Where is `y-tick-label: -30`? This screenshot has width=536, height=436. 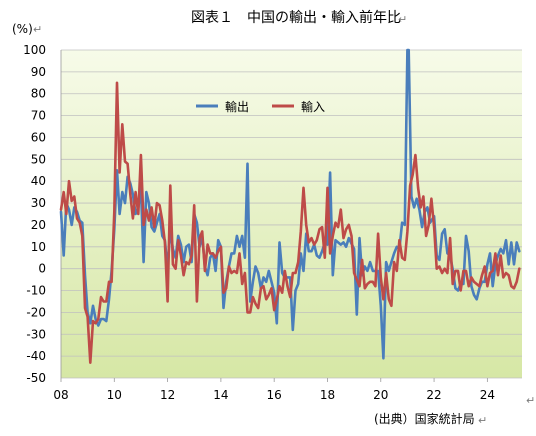
y-tick-label: -30 is located at coordinates (36, 334).